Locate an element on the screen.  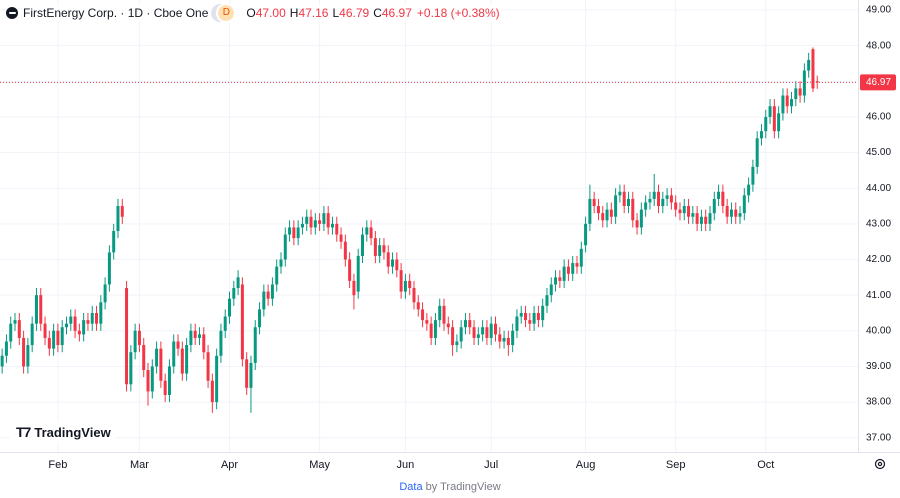
legend-value: 46.79 is located at coordinates (354, 13).